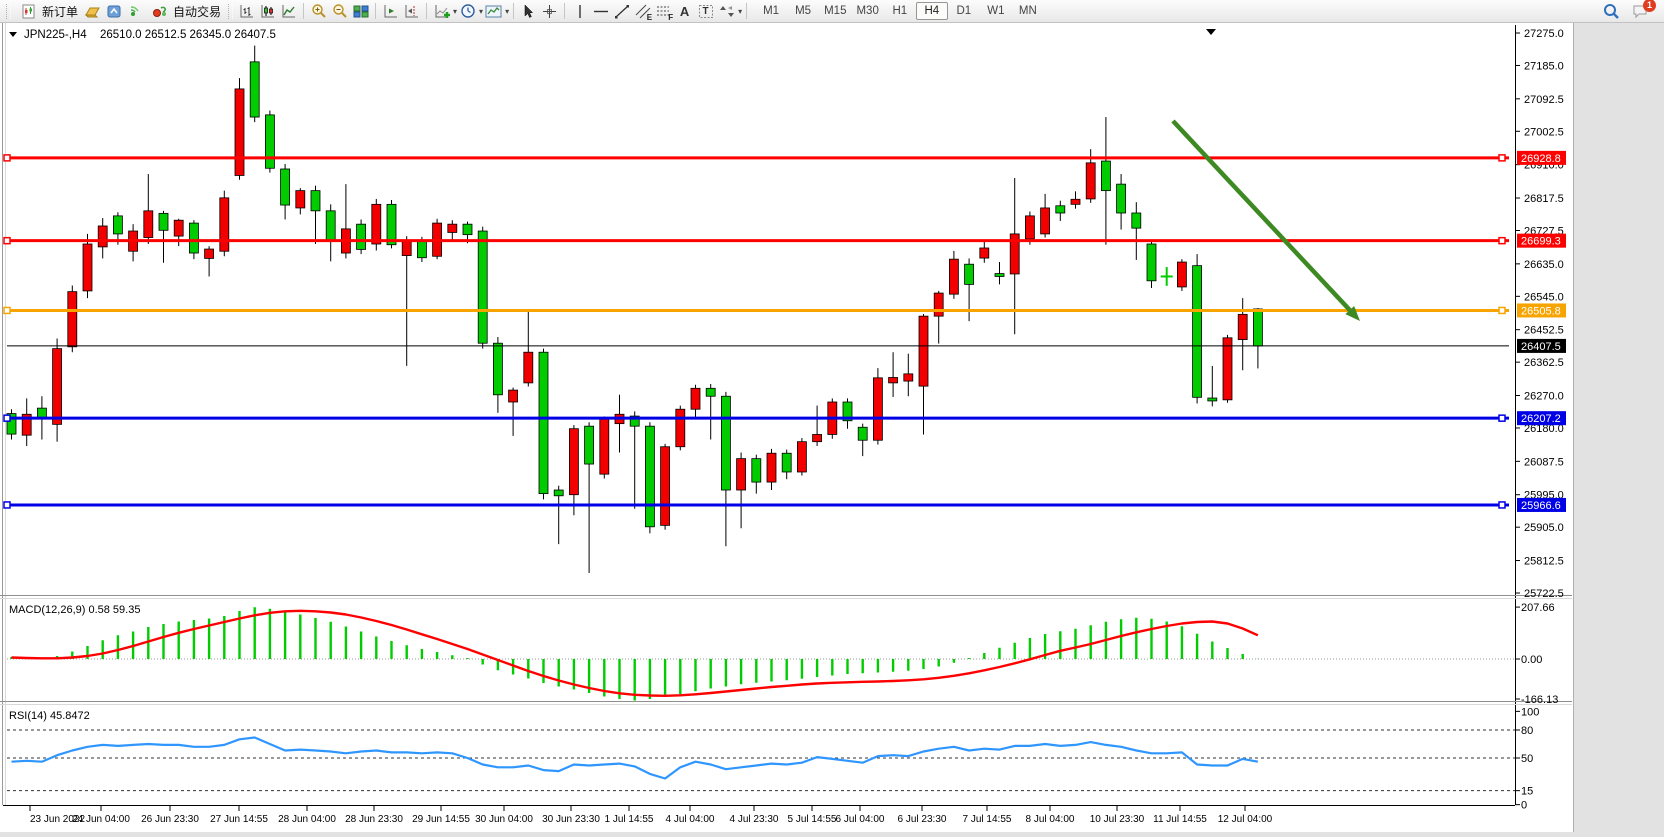  I want to click on timeframe-h4-button: H4, so click(931, 11).